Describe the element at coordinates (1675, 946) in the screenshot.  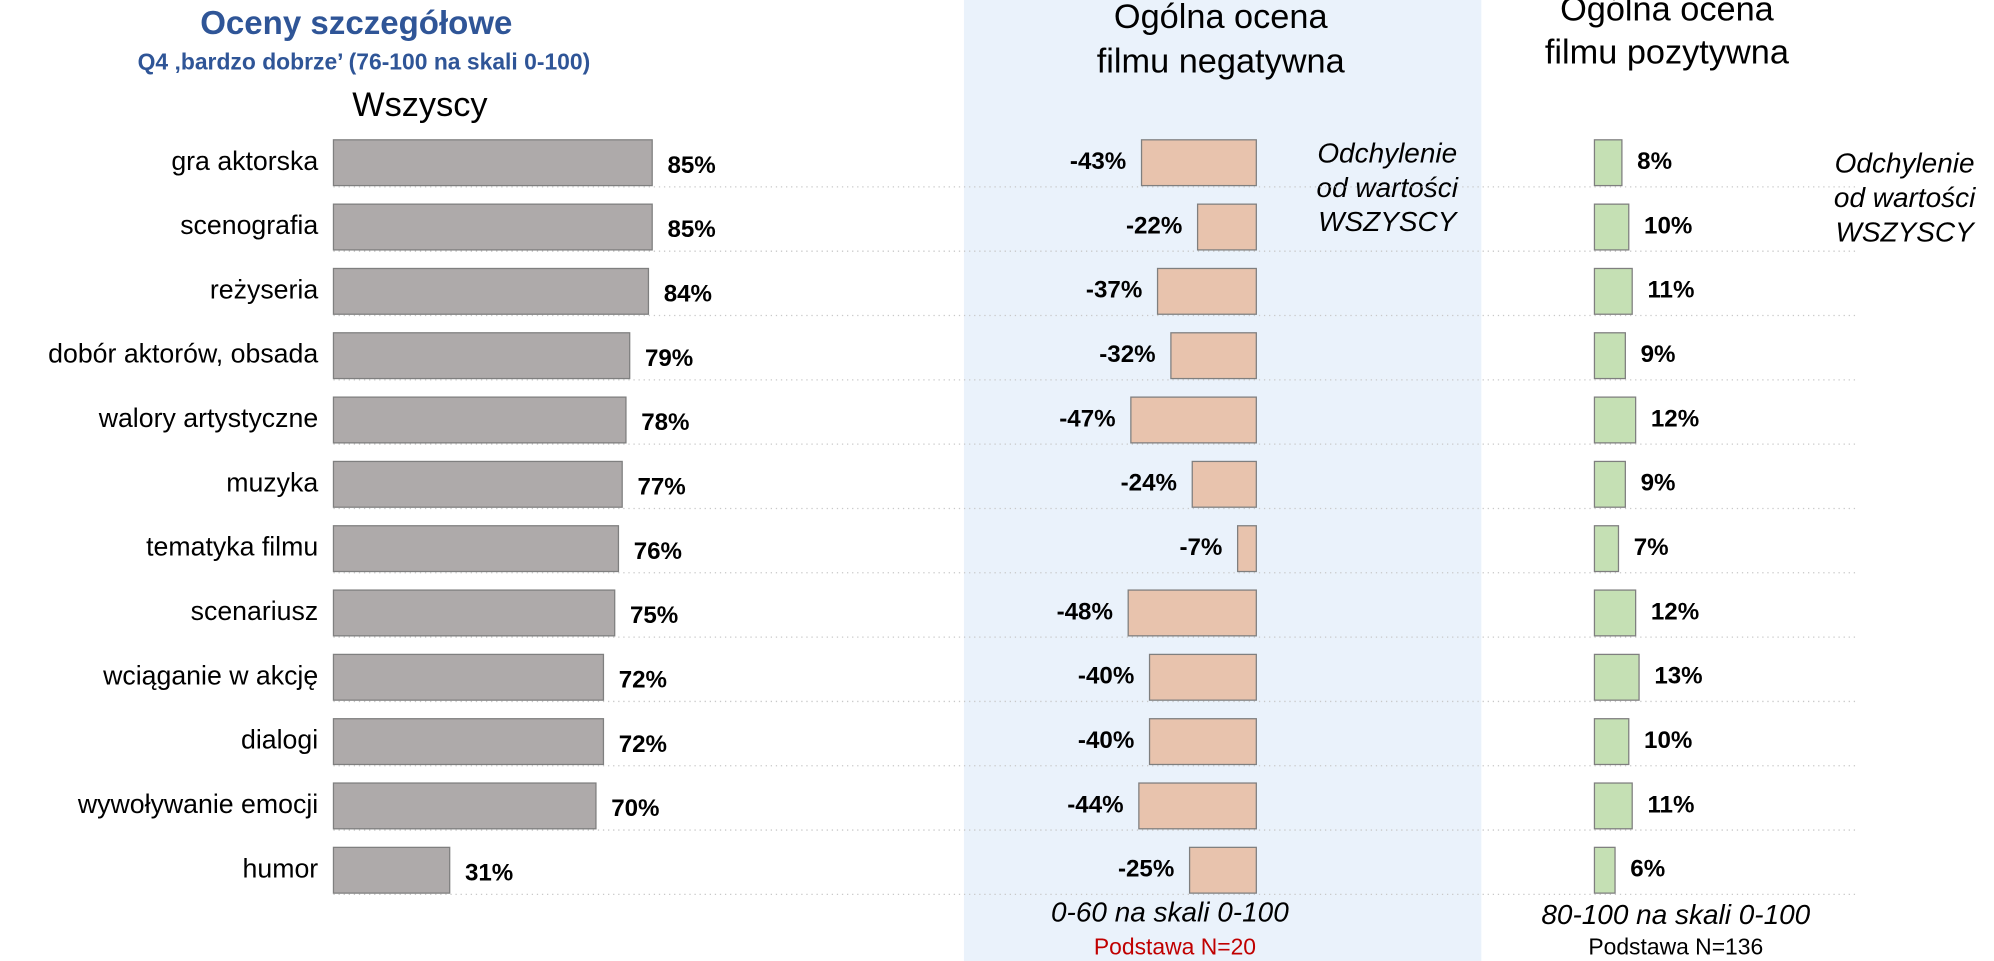
I see `footer-base: Podstawa N=136` at that location.